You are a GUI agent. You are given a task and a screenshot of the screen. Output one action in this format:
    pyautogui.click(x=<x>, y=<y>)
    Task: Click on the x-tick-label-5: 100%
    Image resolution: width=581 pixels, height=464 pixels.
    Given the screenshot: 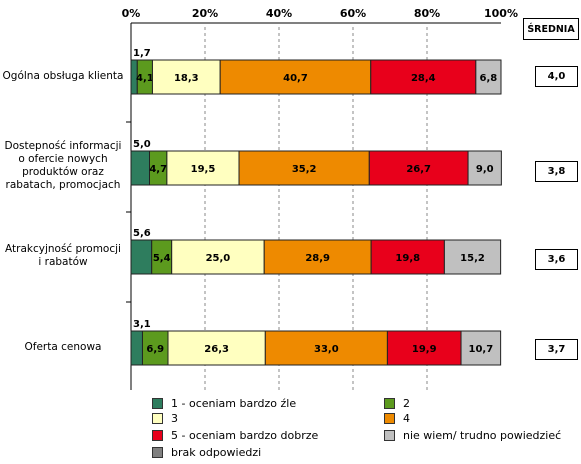 What is the action you would take?
    pyautogui.click(x=501, y=13)
    